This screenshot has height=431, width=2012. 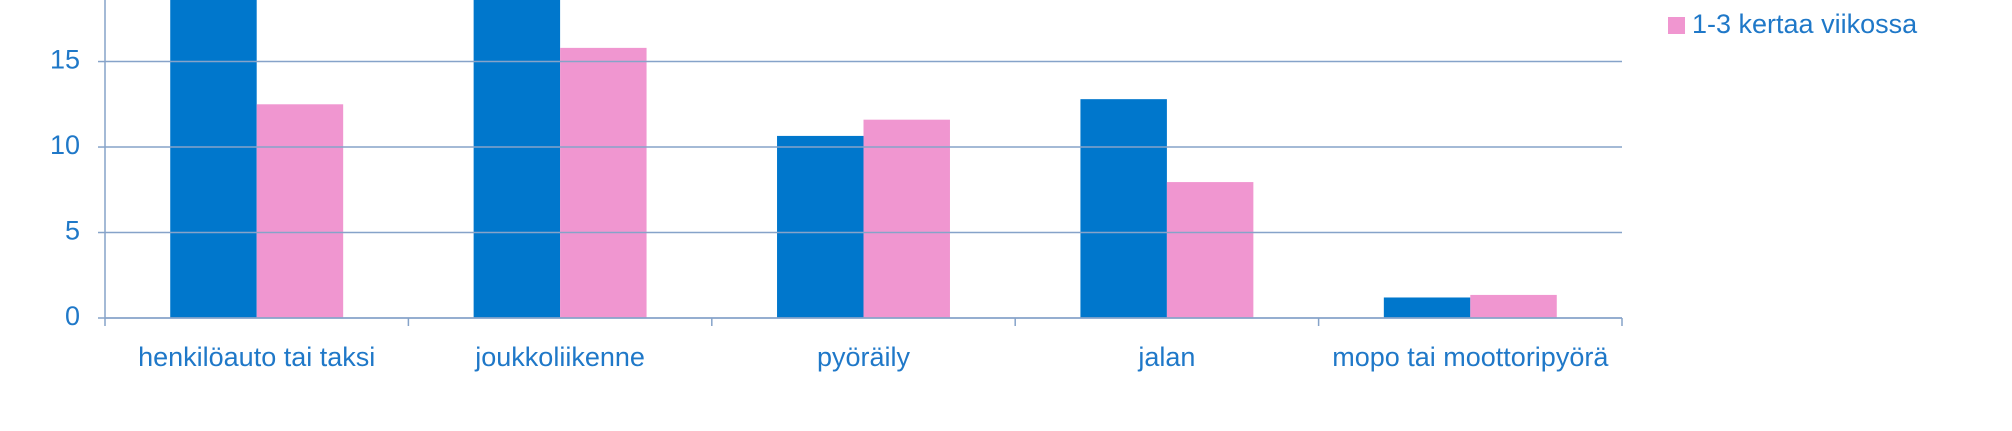 I want to click on y-tick-label: 15, so click(x=65, y=60).